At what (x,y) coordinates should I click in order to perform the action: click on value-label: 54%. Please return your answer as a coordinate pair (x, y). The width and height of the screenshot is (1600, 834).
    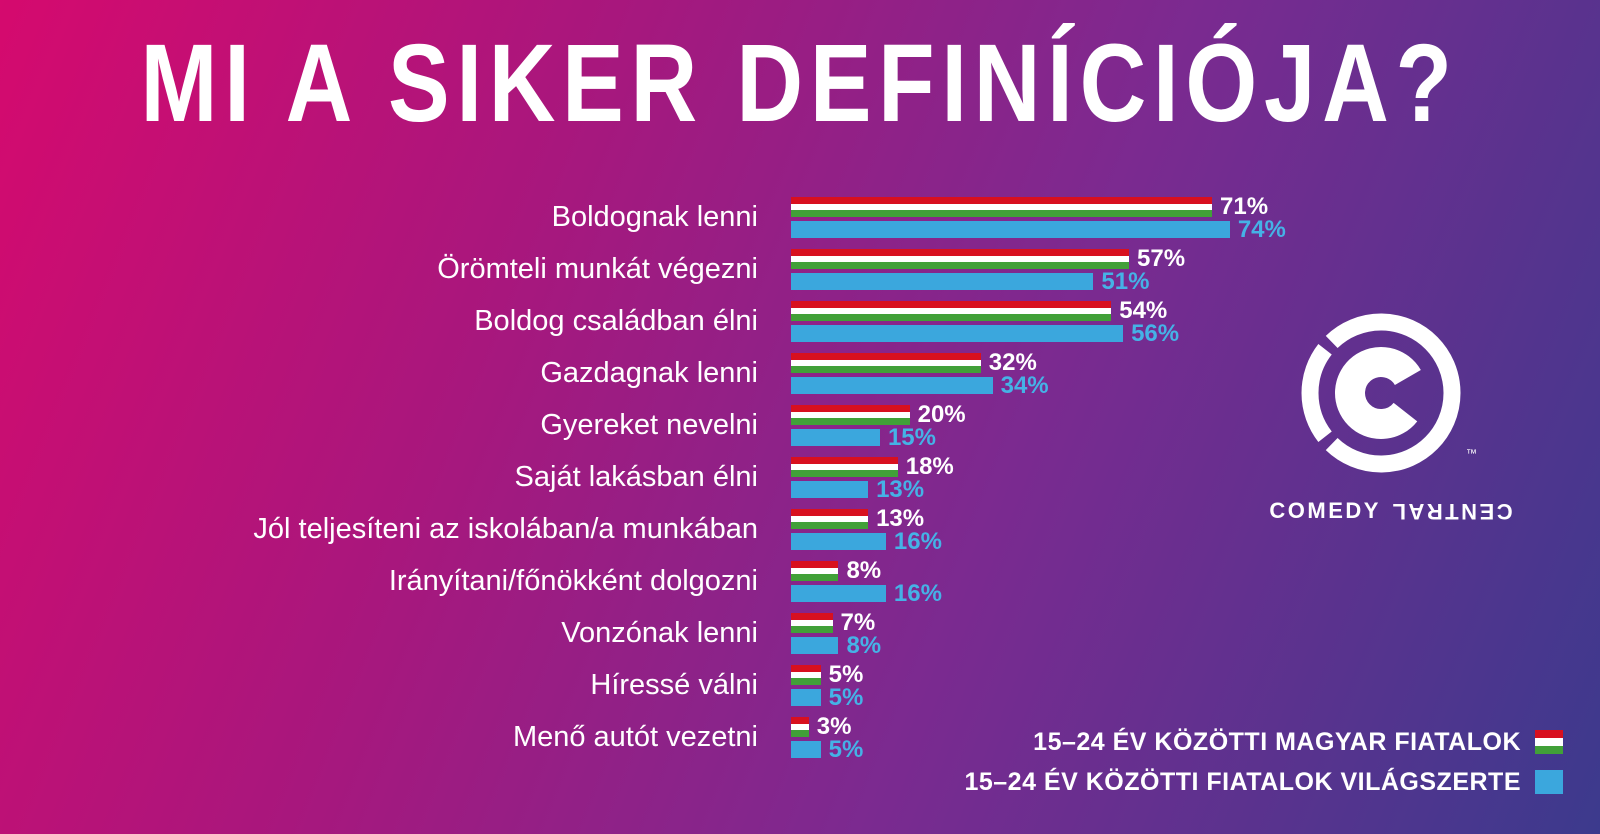
    Looking at the image, I should click on (1143, 310).